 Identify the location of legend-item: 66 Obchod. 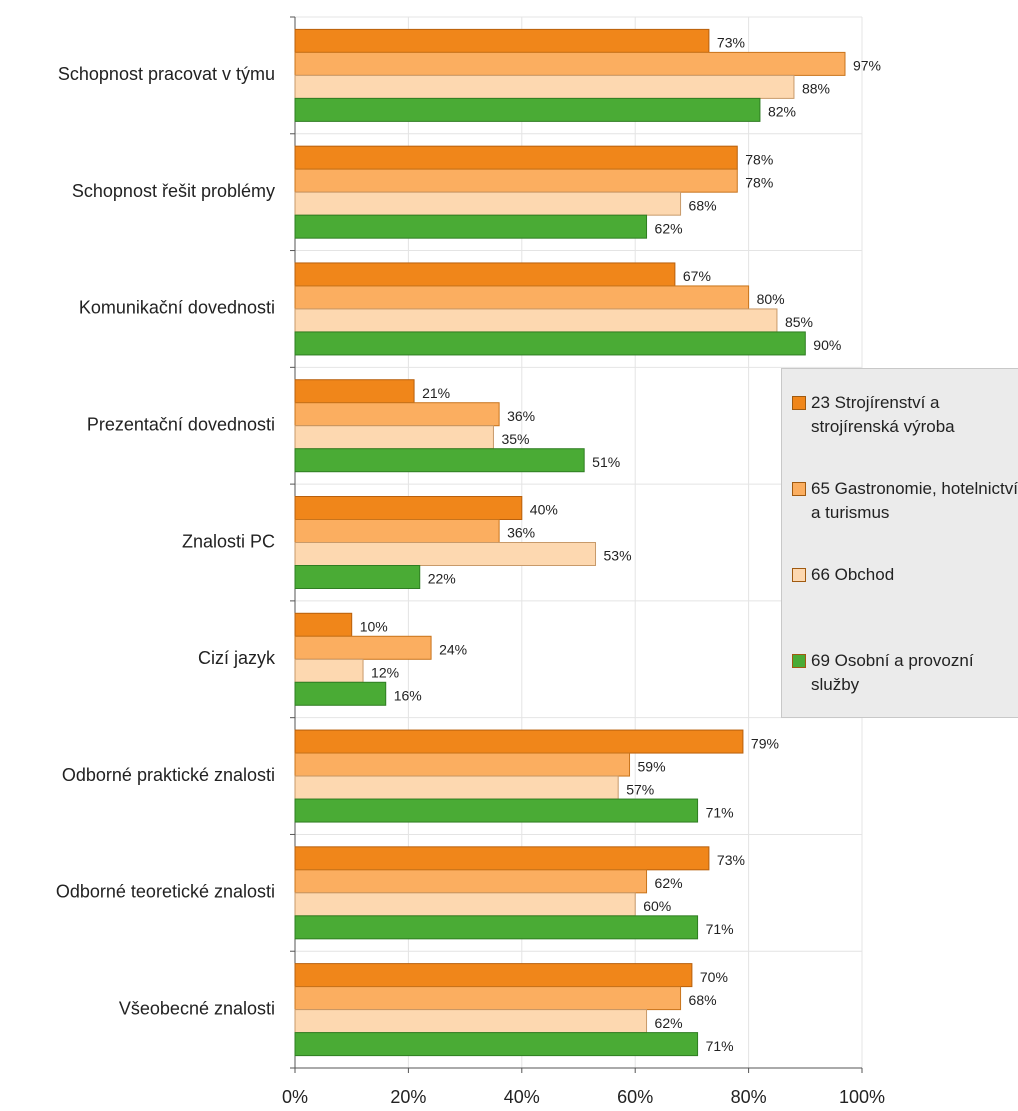
(905, 575).